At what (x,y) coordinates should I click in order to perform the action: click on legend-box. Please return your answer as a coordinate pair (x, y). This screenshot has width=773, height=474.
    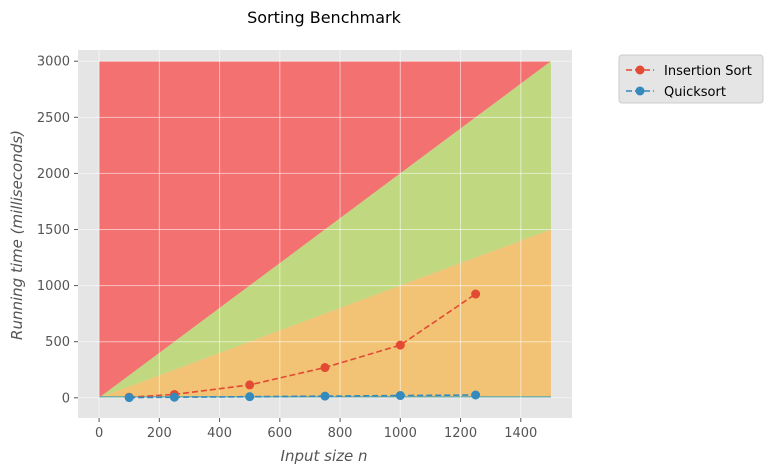
    Looking at the image, I should click on (691, 79).